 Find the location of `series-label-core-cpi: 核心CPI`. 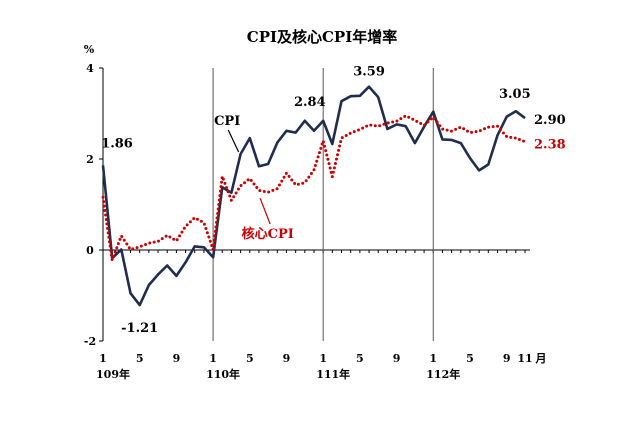

series-label-core-cpi: 核心CPI is located at coordinates (268, 234).